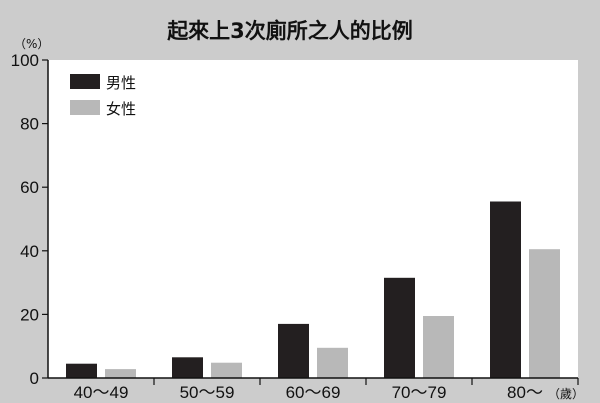 This screenshot has width=600, height=403. Describe the element at coordinates (29, 251) in the screenshot. I see `y-tick-label: 40` at that location.